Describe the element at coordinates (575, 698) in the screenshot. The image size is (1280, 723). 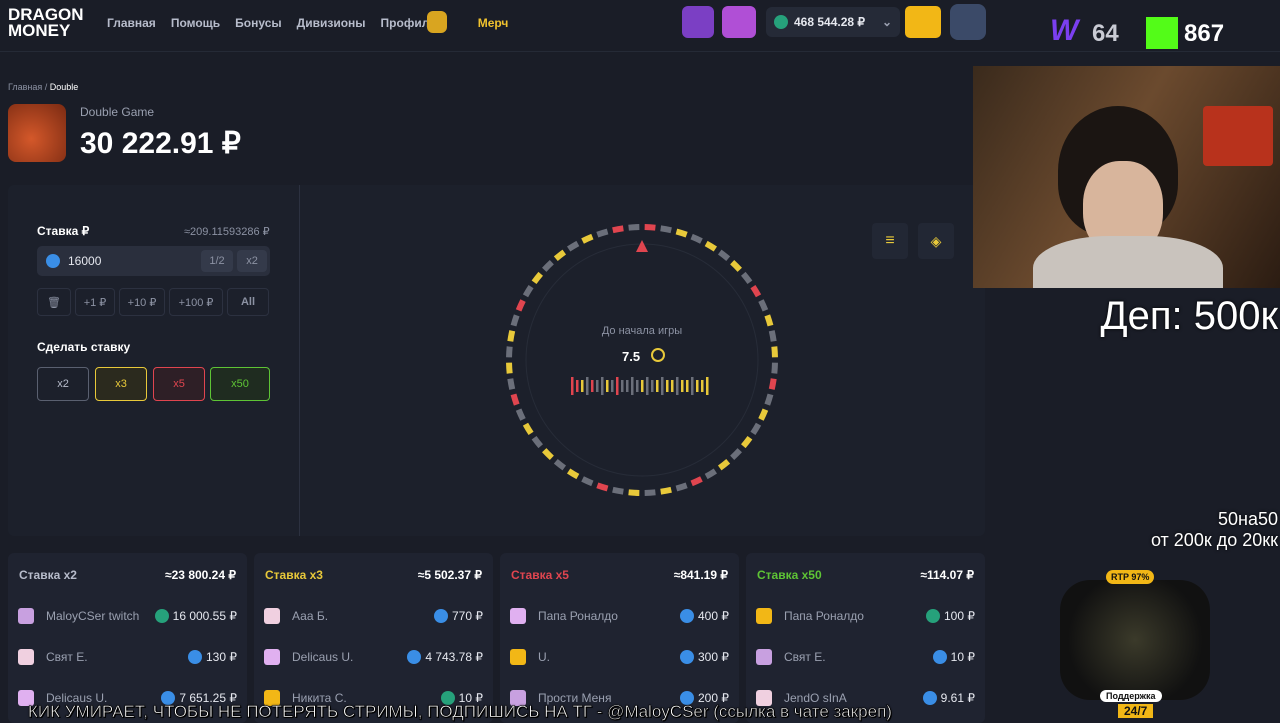
I see `player-name: Прости Меня` at that location.